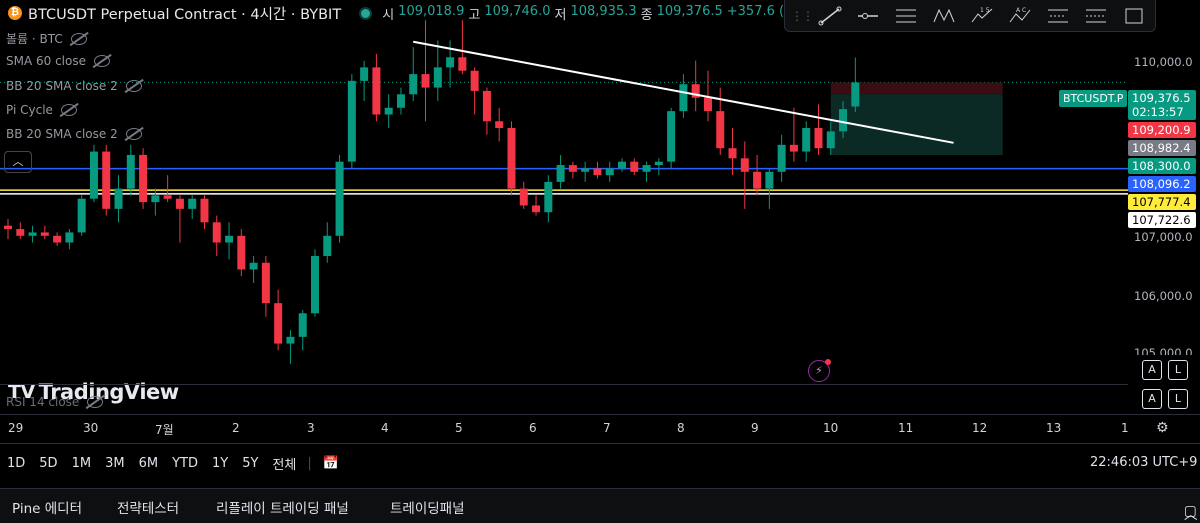 The width and height of the screenshot is (1200, 523). Describe the element at coordinates (1021, 10) in the screenshot. I see `svg-text: A C` at that location.